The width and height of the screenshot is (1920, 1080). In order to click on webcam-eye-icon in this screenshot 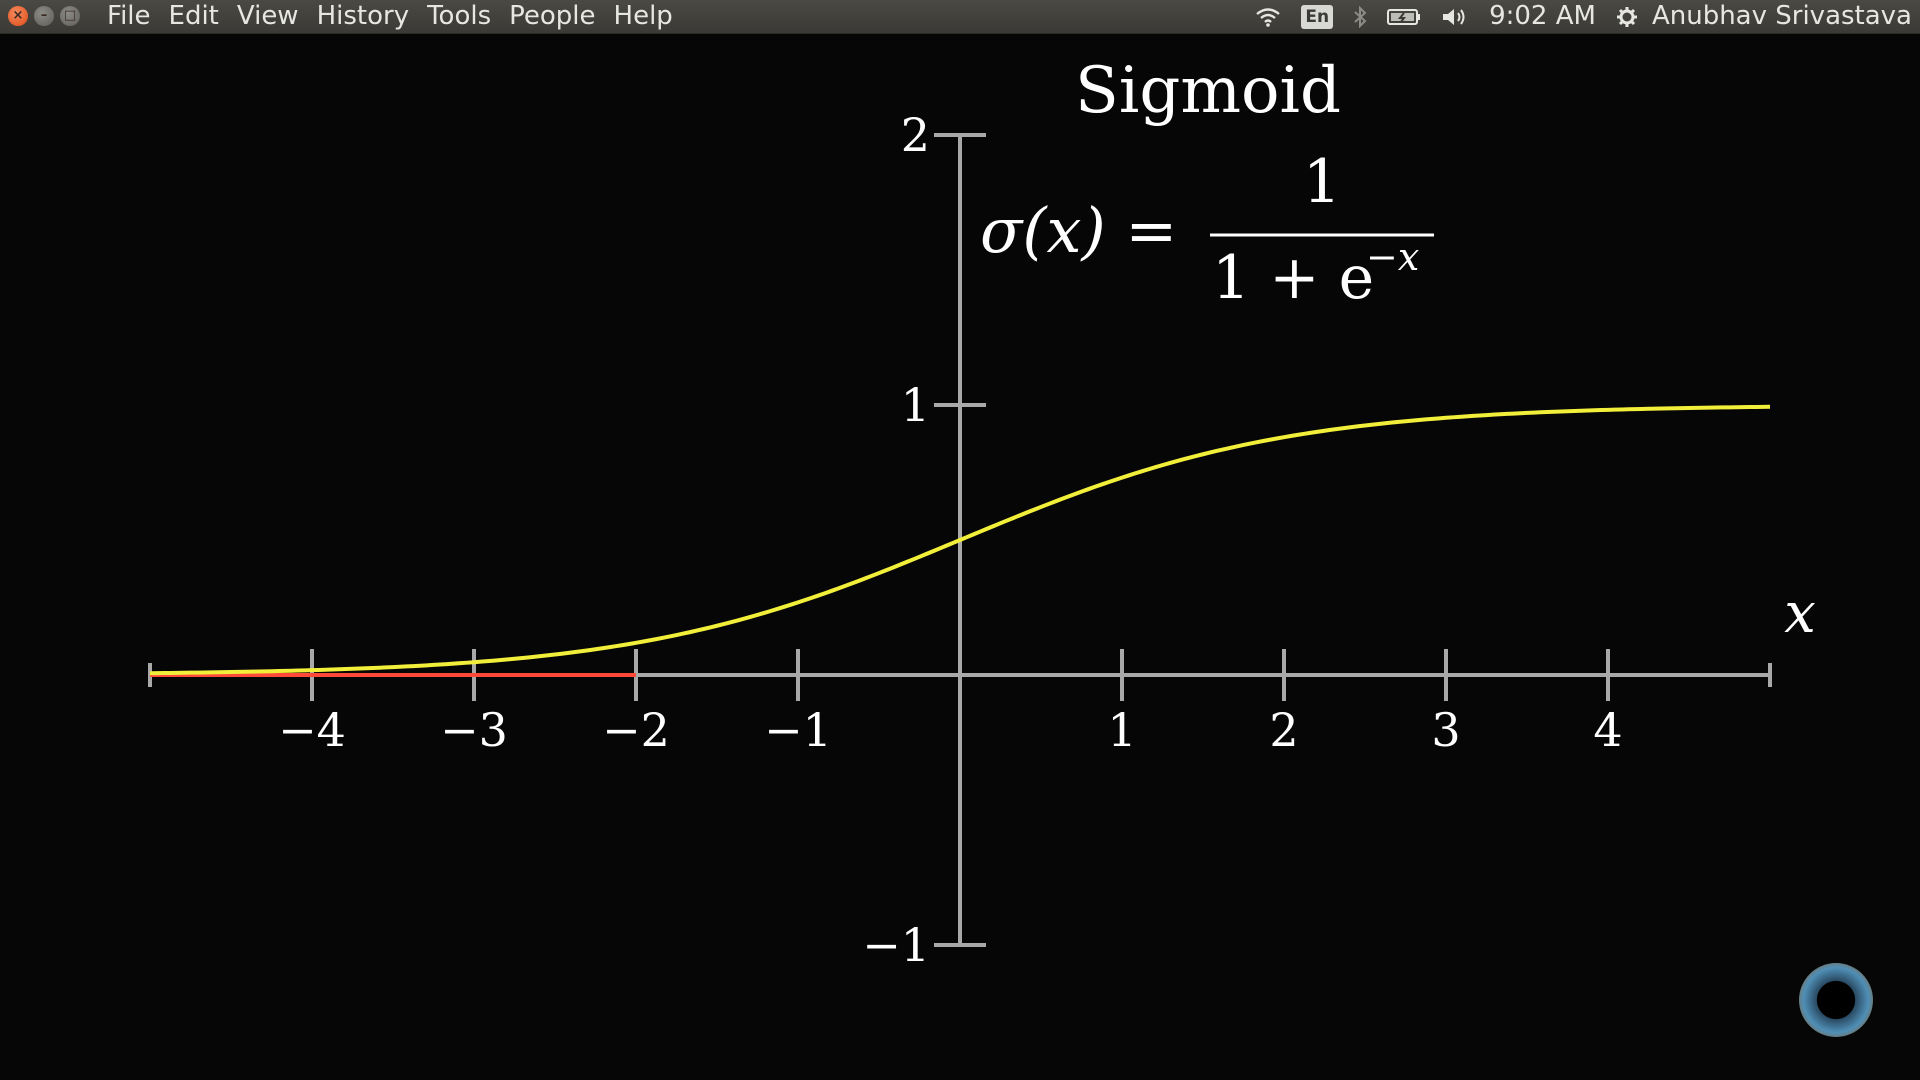, I will do `click(1836, 1000)`.